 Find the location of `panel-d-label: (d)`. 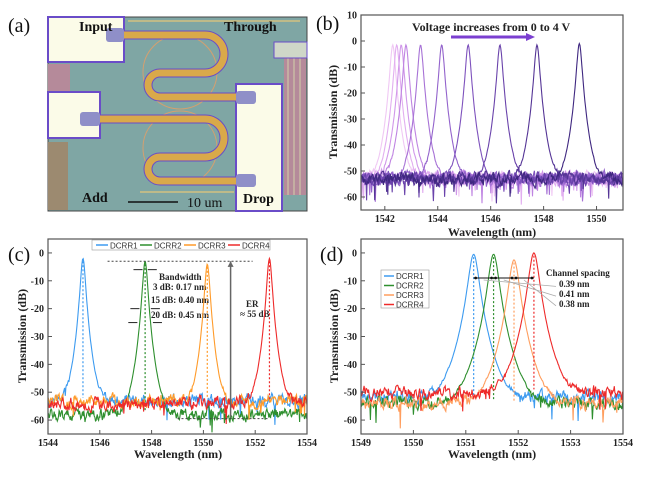

panel-d-label: (d) is located at coordinates (331, 255).